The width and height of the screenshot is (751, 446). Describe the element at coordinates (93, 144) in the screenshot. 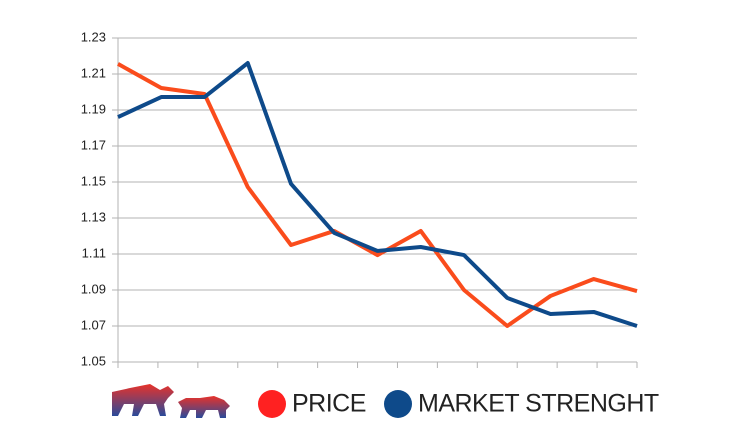

I see `y-tick-label: 1.17` at that location.